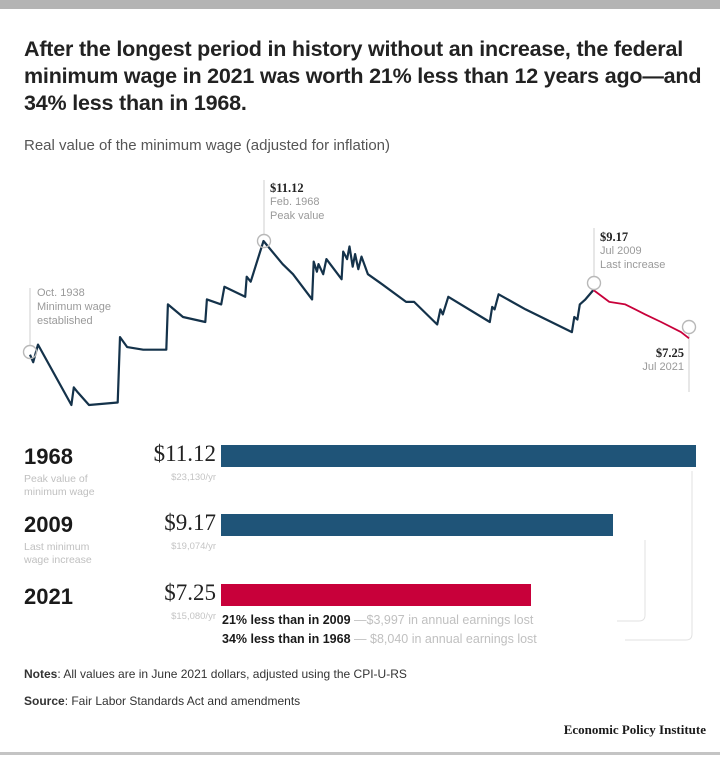 This screenshot has height=782, width=720. What do you see at coordinates (621, 251) in the screenshot?
I see `annotation-last-date: Jul 2009` at bounding box center [621, 251].